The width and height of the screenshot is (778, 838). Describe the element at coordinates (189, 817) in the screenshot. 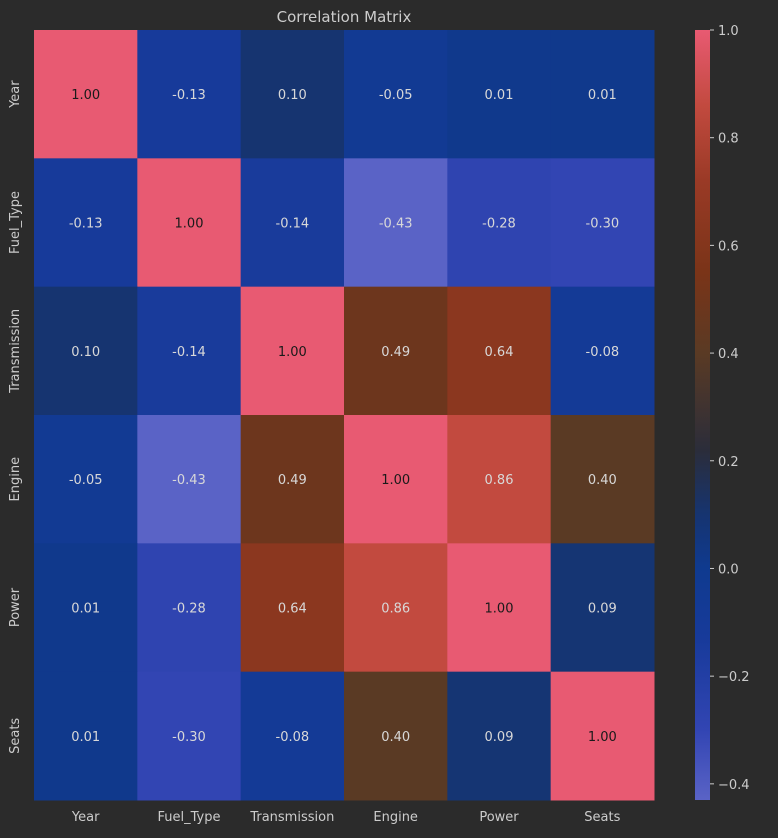

I see `x-tick-label: Fuel_Type` at that location.